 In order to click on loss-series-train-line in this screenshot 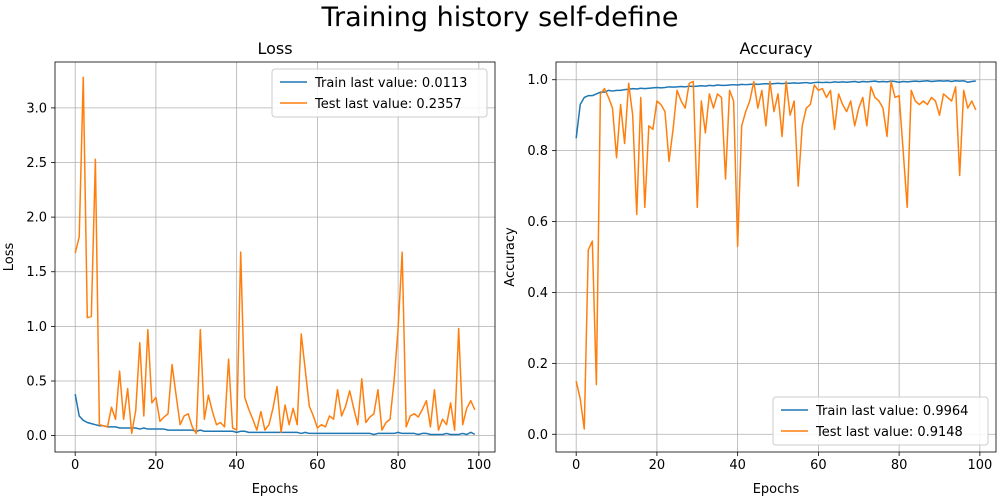, I will do `click(275, 414)`.